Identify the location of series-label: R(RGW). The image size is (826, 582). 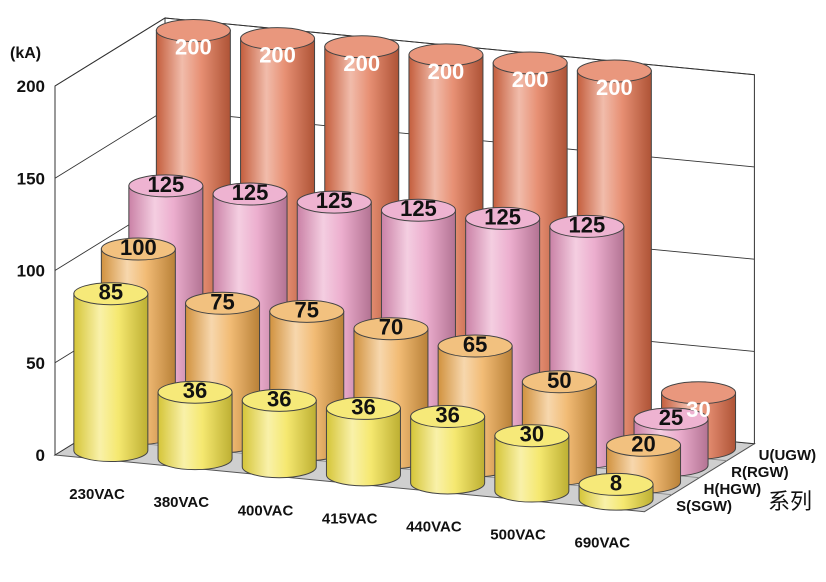
(759, 472).